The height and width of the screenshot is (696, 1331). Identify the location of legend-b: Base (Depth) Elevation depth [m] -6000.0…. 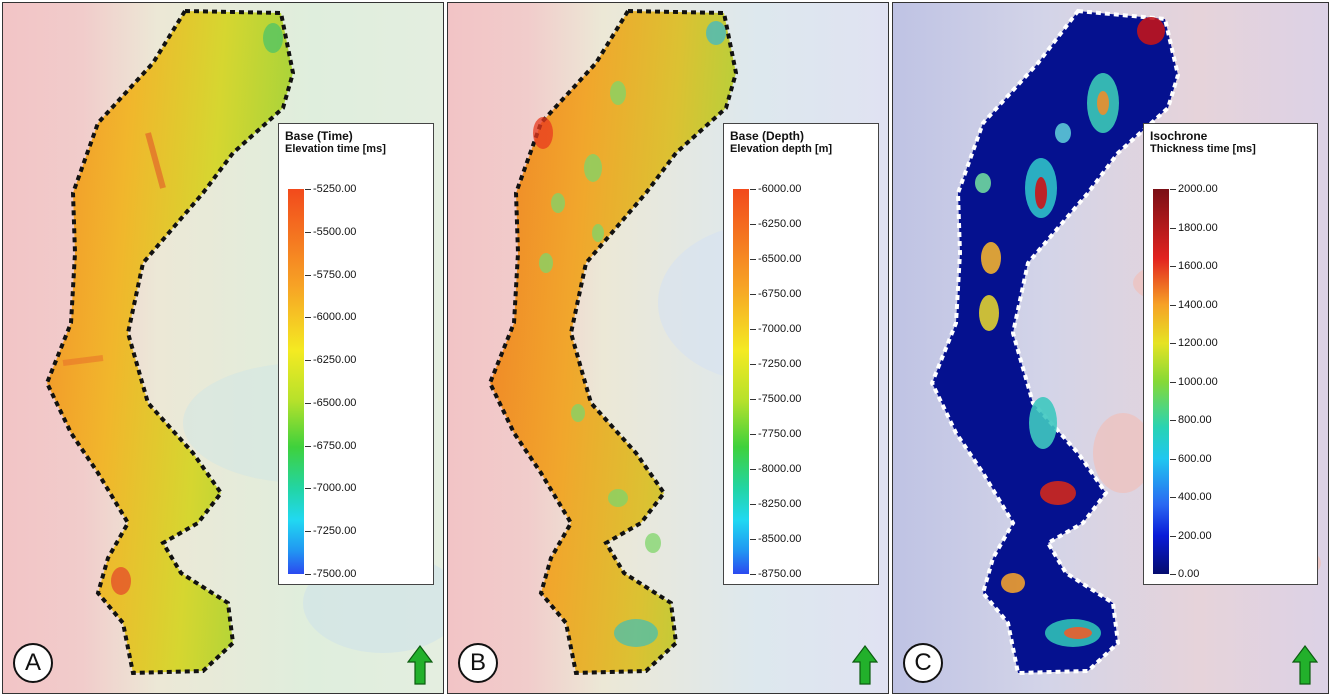
(801, 354).